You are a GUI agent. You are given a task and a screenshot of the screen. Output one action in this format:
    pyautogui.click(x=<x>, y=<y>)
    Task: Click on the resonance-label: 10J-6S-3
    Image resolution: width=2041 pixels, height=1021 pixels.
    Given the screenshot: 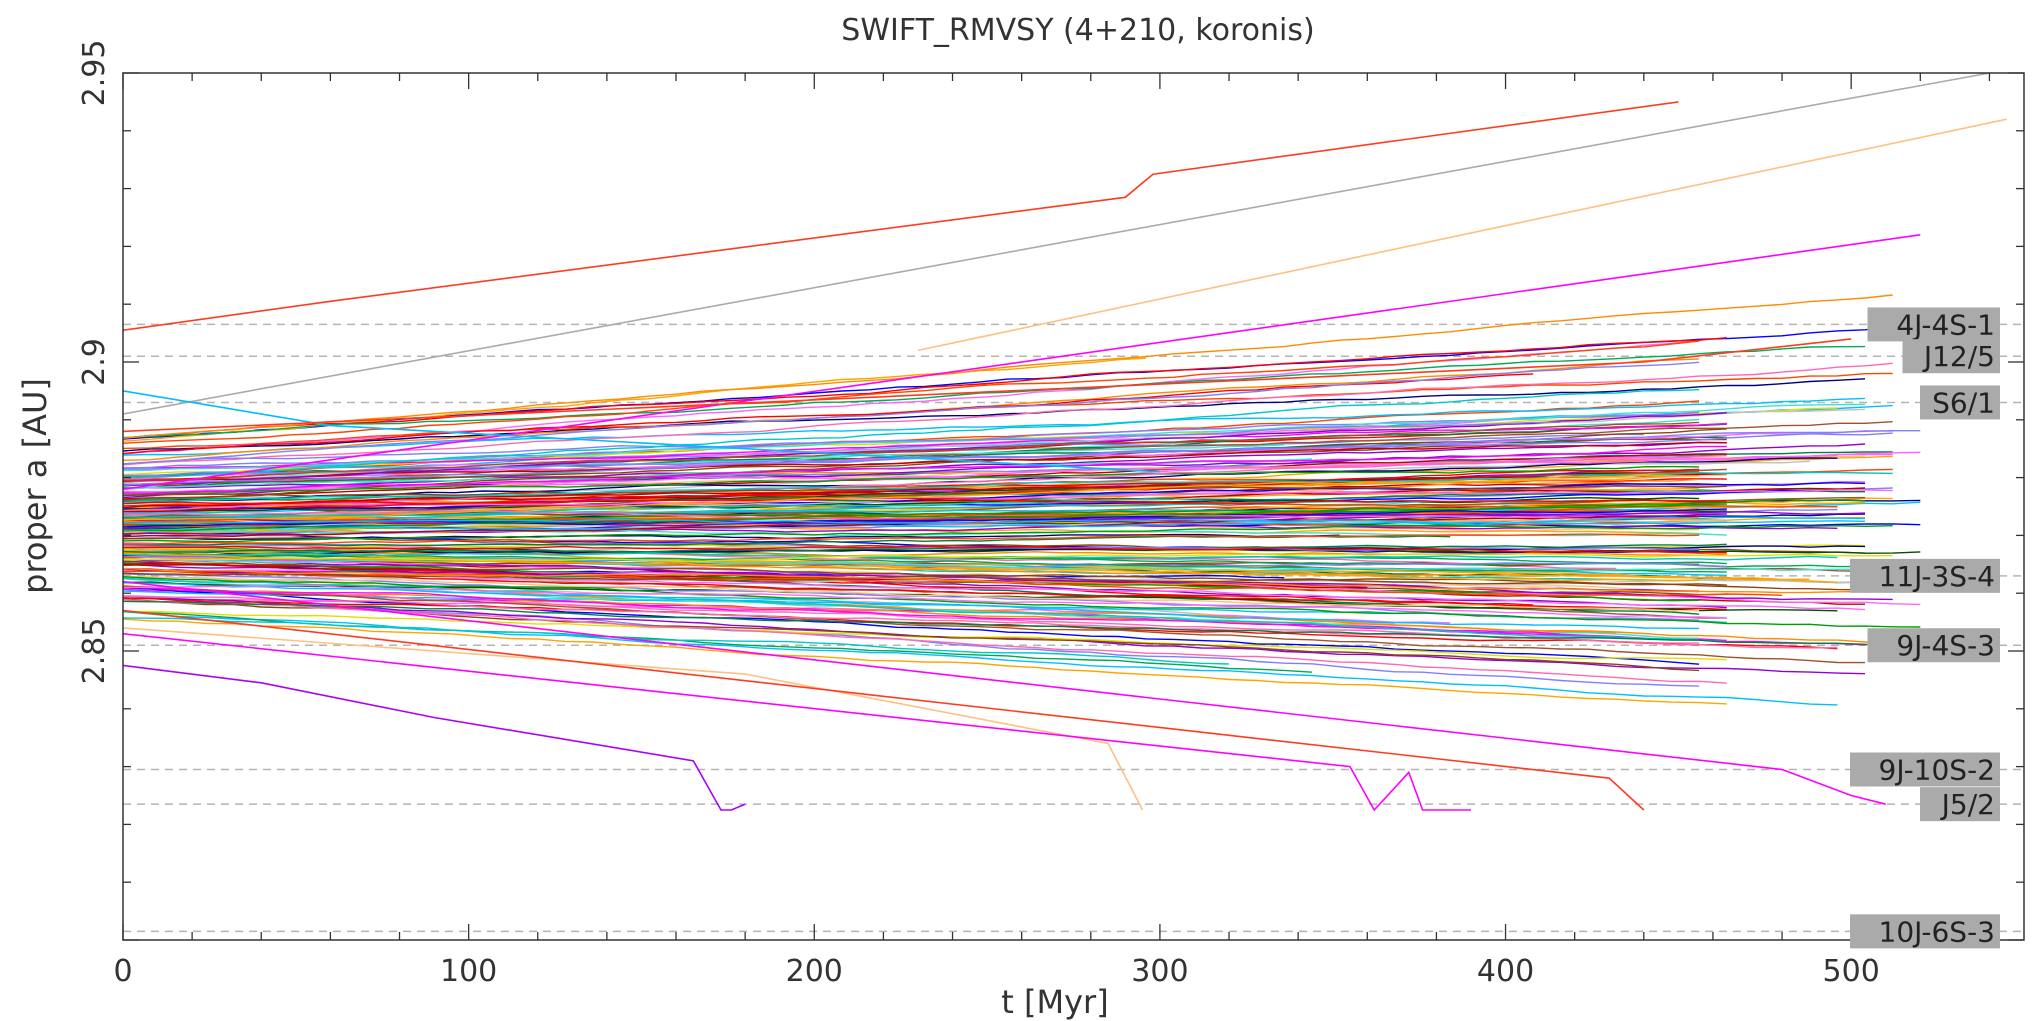 What is the action you would take?
    pyautogui.click(x=1925, y=931)
    